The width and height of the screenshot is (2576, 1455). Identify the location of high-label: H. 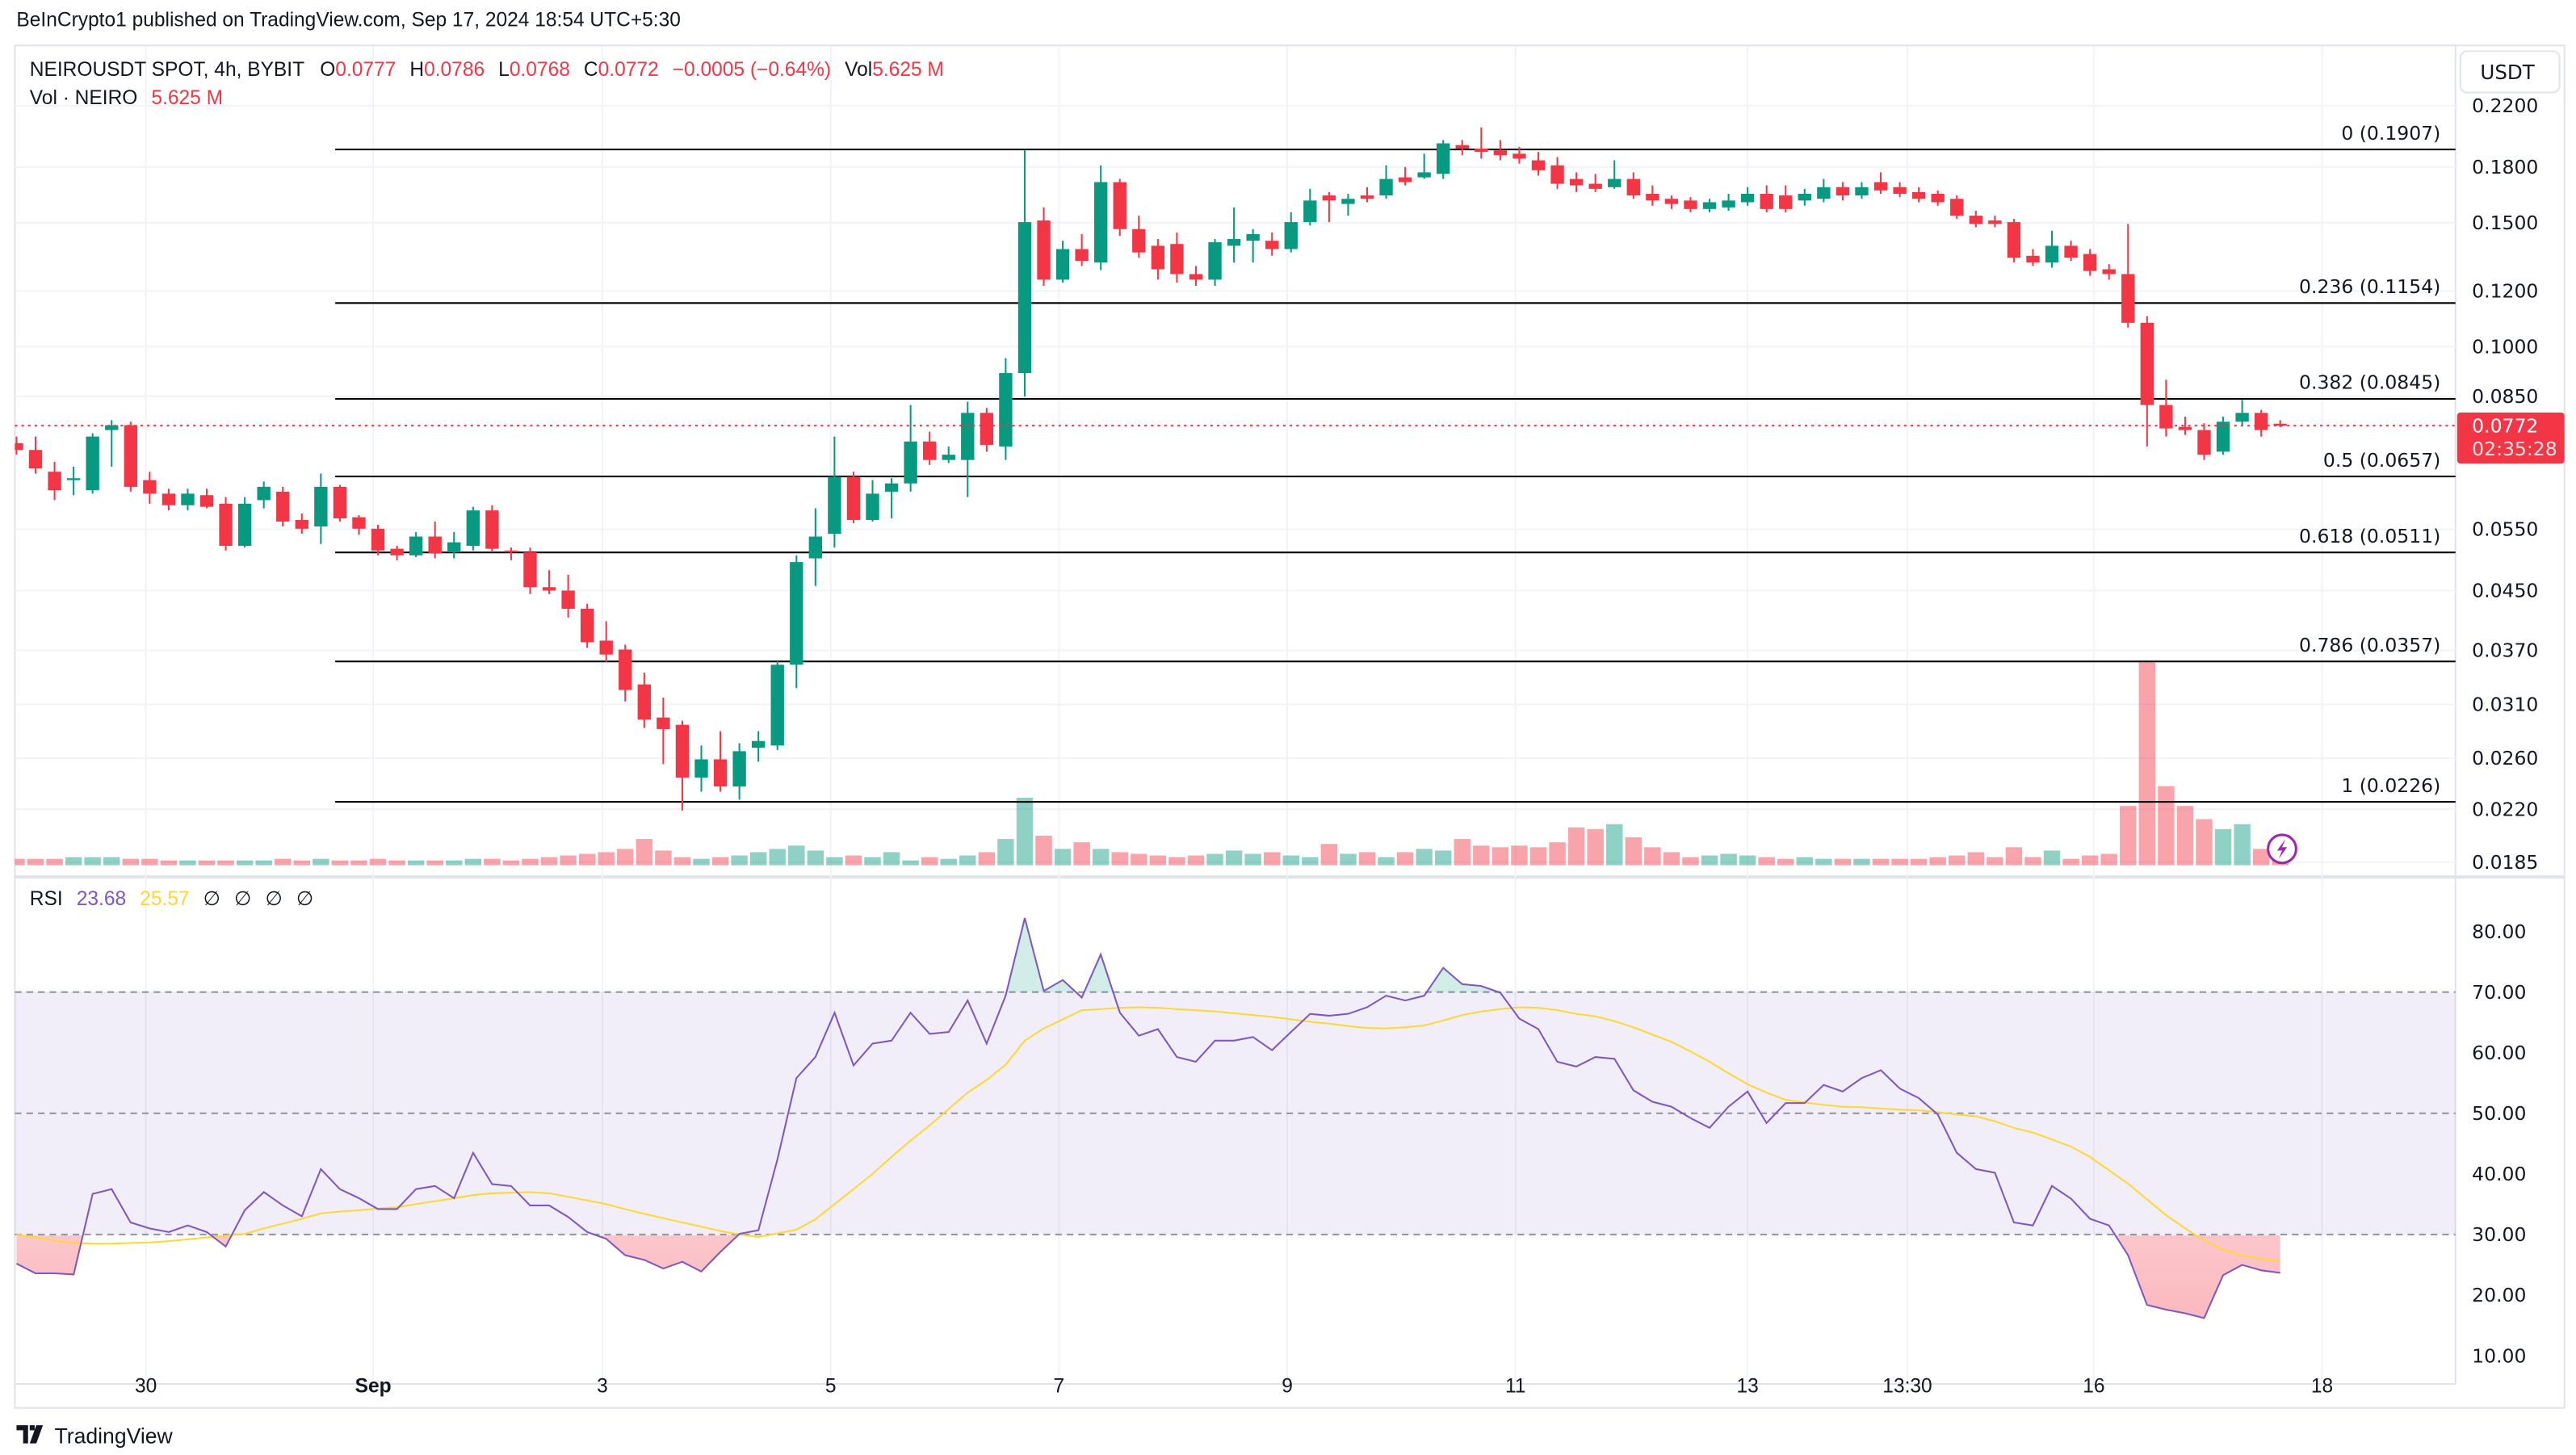
(416, 70).